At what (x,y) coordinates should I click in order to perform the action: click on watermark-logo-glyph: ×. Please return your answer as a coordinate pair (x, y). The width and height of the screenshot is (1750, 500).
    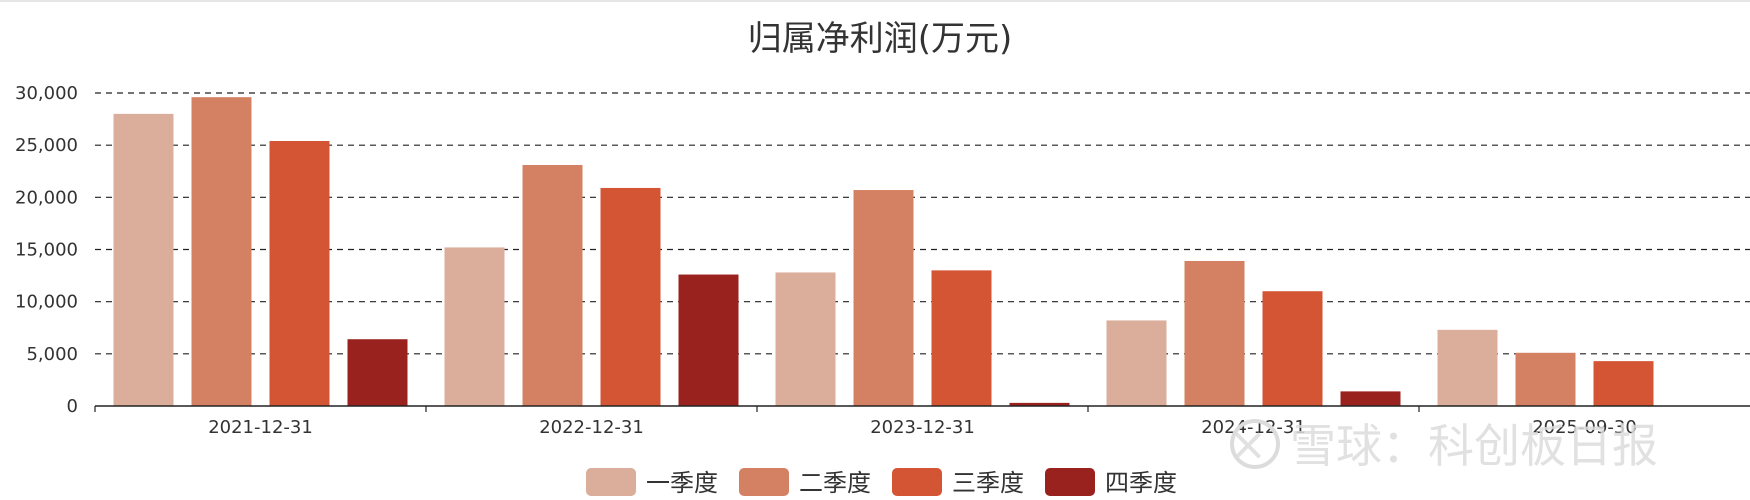
    Looking at the image, I should click on (1248, 444).